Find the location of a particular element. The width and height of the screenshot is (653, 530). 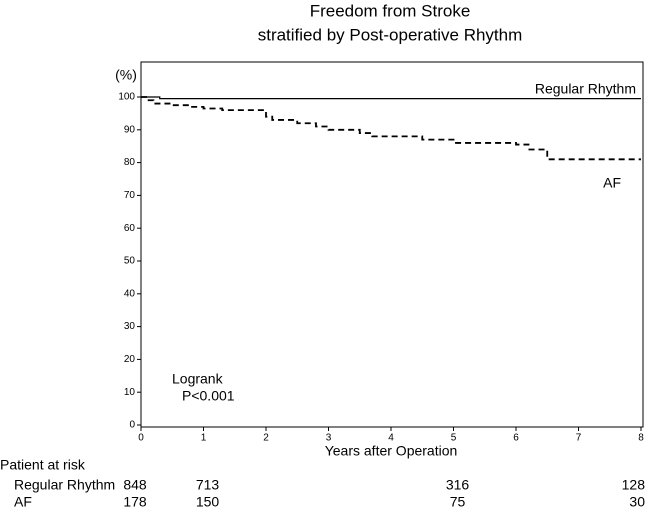

x-tick-label: 4 is located at coordinates (391, 438).